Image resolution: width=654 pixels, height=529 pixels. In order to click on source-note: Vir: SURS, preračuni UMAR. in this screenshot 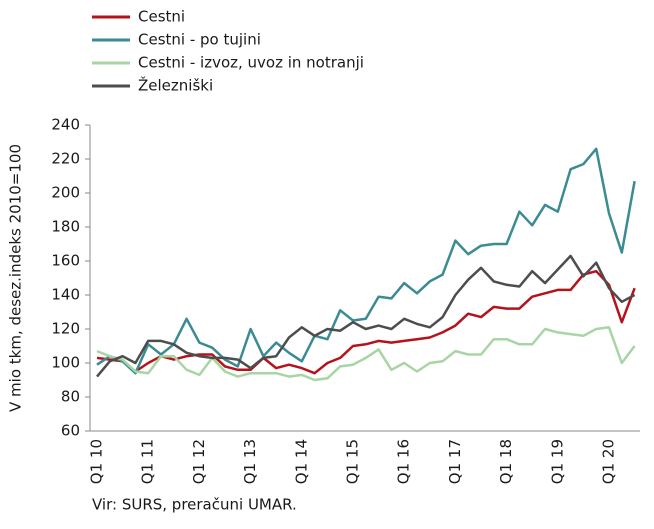, I will do `click(194, 505)`.